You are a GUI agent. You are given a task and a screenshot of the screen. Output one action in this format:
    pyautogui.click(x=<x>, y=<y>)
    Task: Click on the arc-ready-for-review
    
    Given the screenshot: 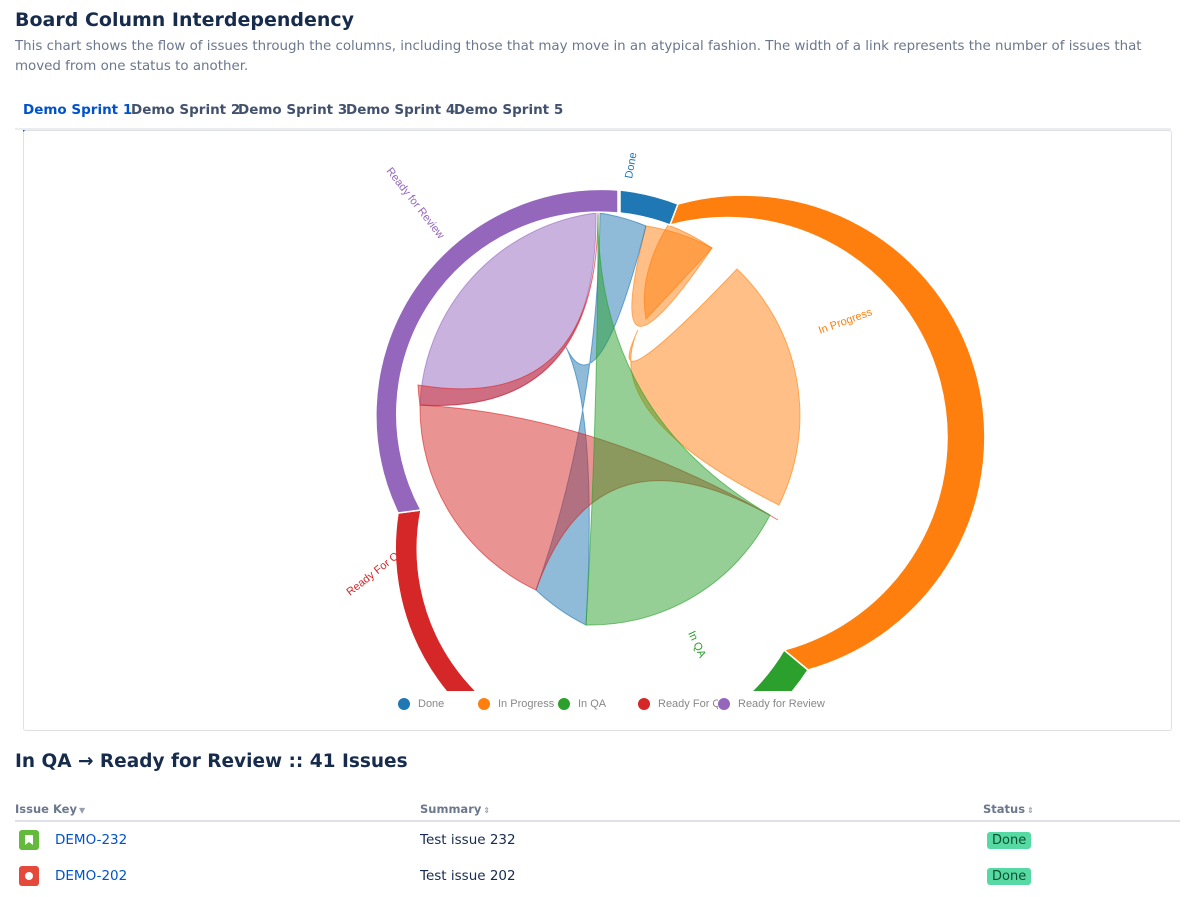 What is the action you would take?
    pyautogui.click(x=497, y=351)
    